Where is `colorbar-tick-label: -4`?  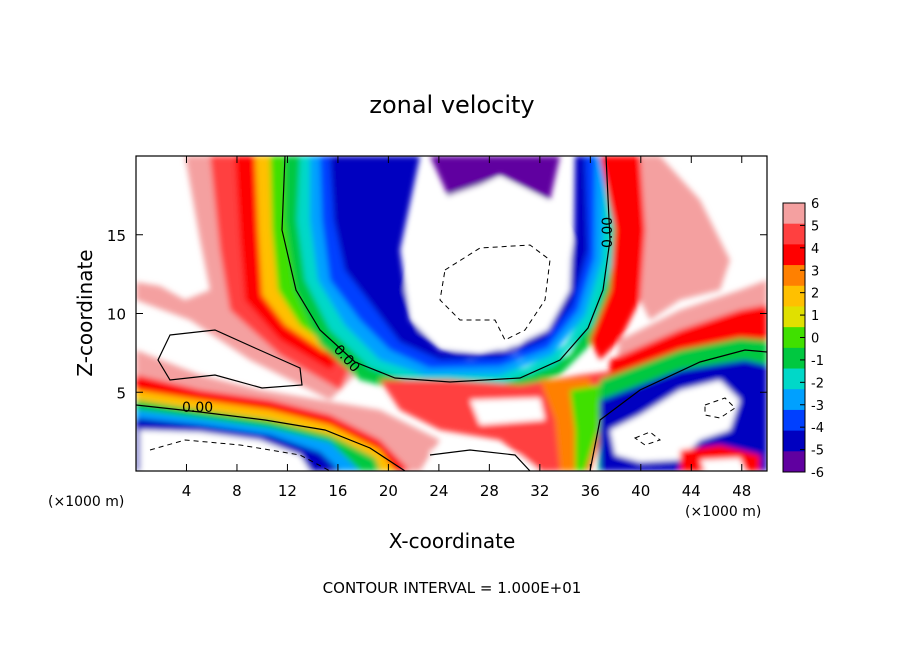
colorbar-tick-label: -4 is located at coordinates (817, 428).